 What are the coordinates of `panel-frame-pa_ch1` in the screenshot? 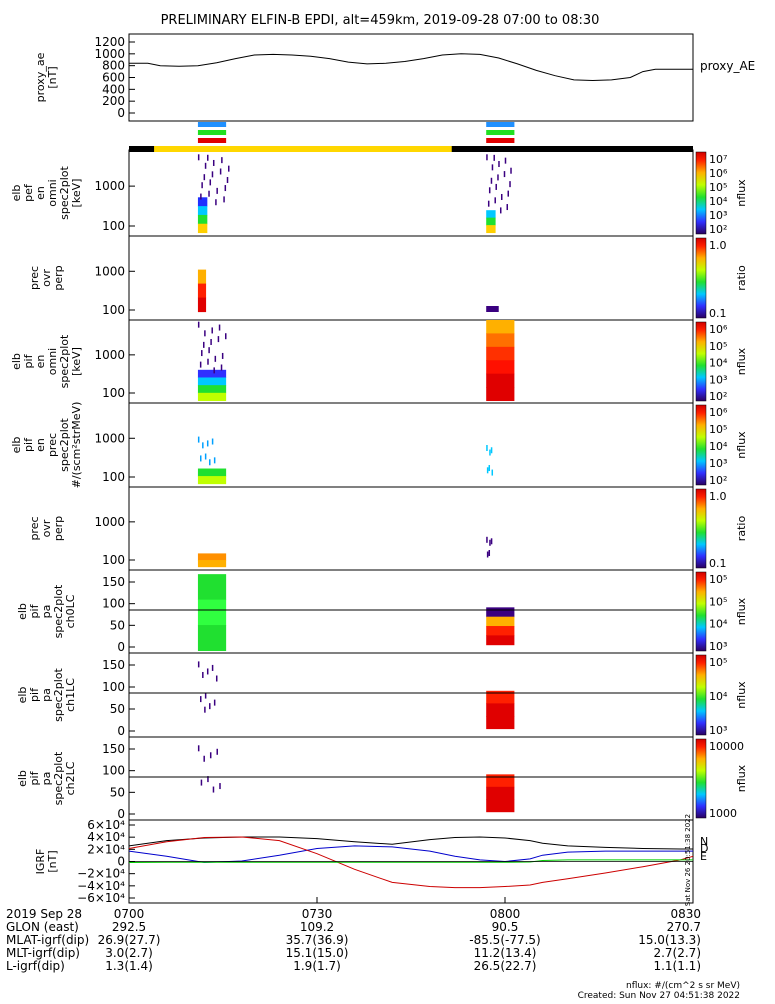 It's located at (411, 695).